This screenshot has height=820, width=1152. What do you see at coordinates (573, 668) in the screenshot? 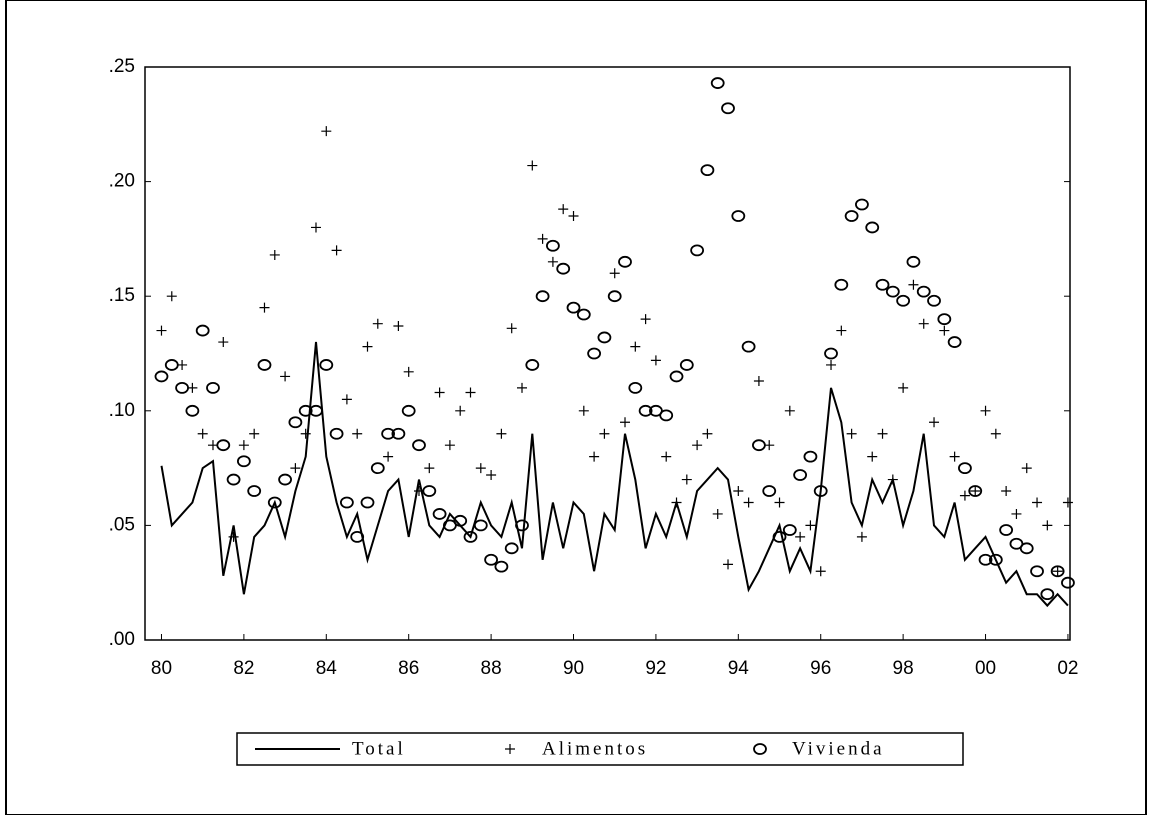
I see `x-tick-label: 90` at bounding box center [573, 668].